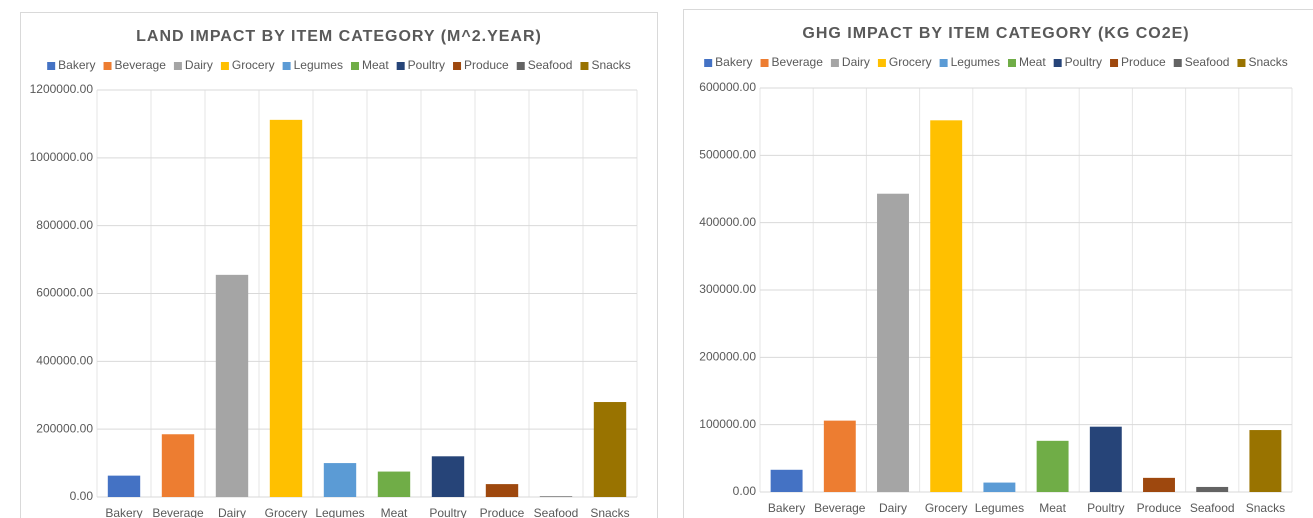  What do you see at coordinates (62, 89) in the screenshot?
I see `y-tick-label: 1200000.00` at bounding box center [62, 89].